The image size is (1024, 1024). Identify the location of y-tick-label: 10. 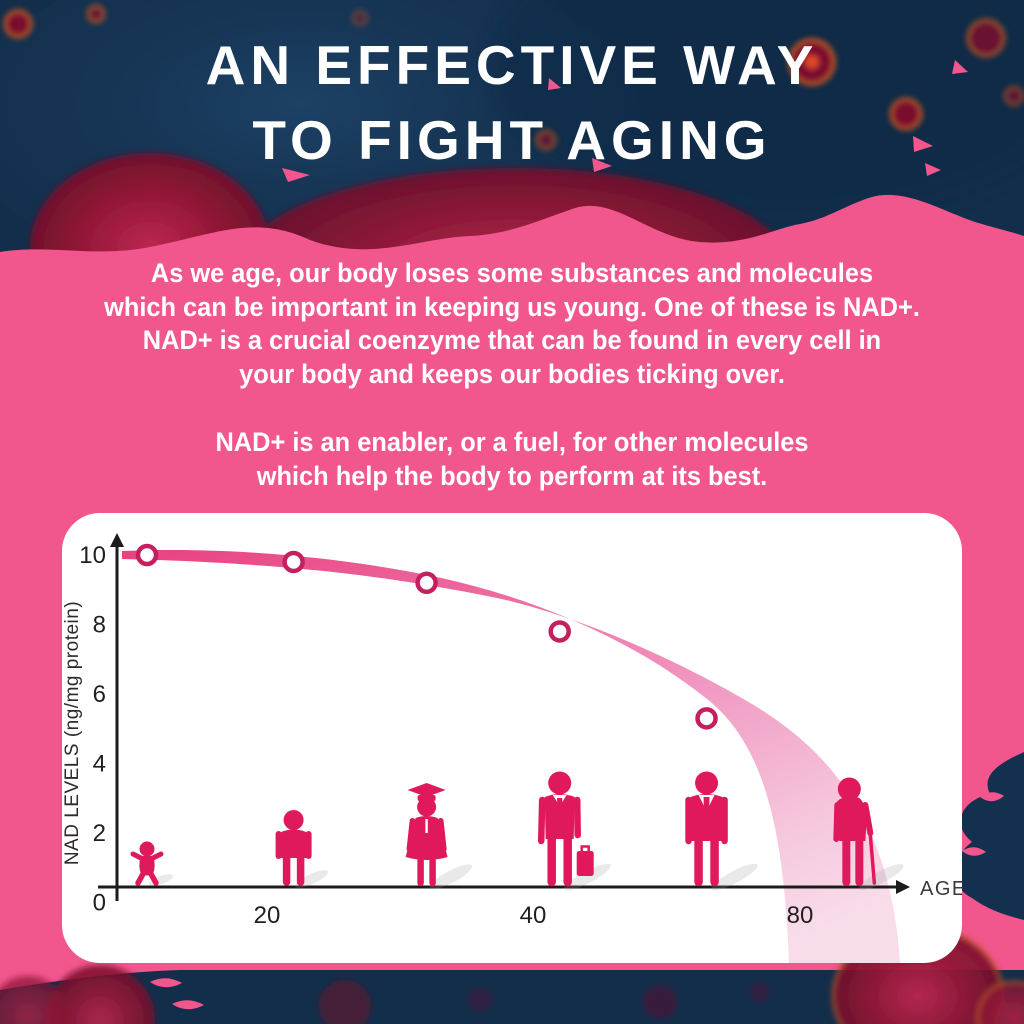
(92, 555).